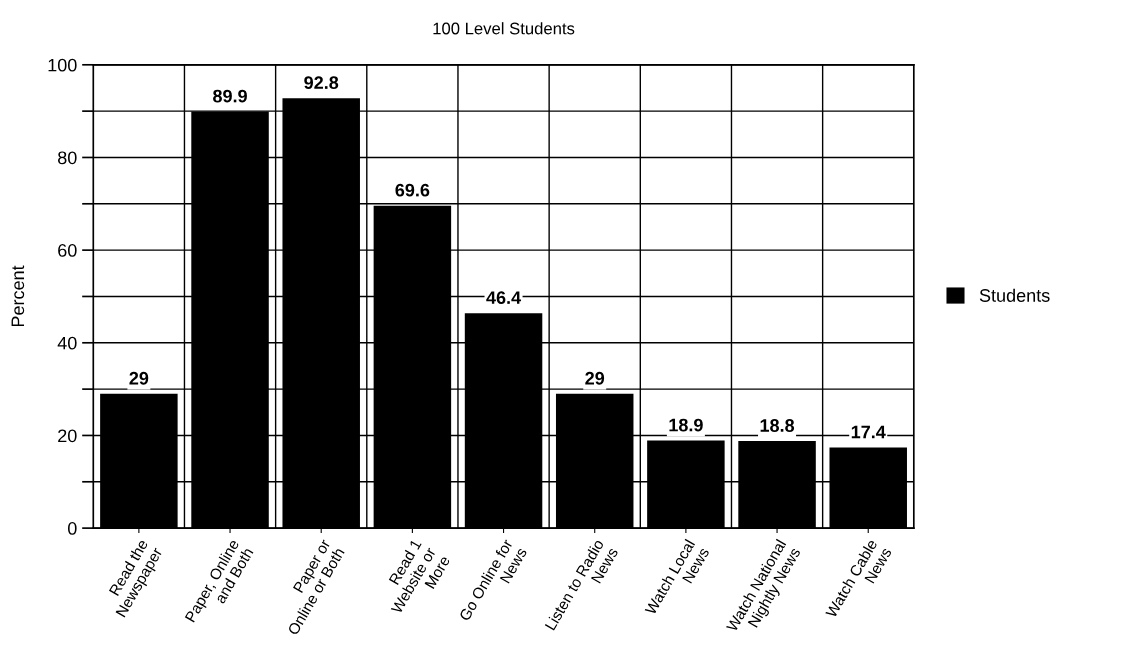  I want to click on data-label: 69.6, so click(412, 190).